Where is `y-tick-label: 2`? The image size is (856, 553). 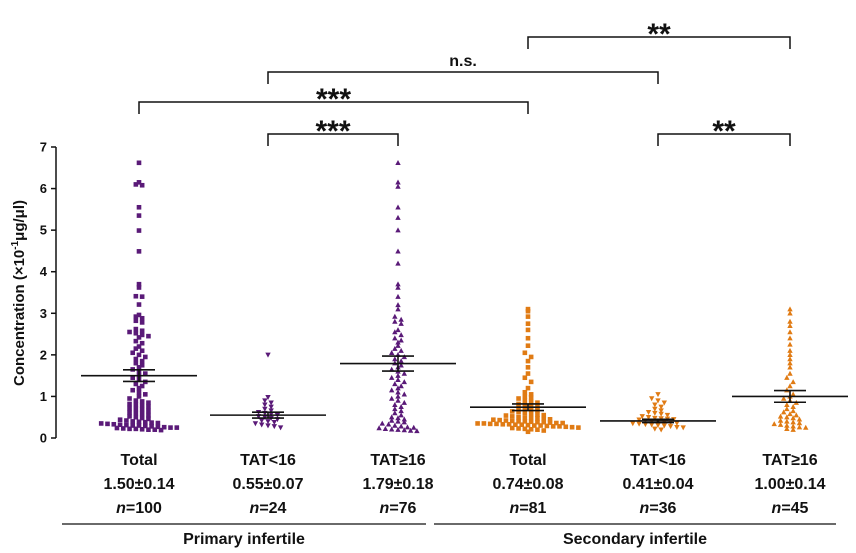
y-tick-label: 2 is located at coordinates (43, 354).